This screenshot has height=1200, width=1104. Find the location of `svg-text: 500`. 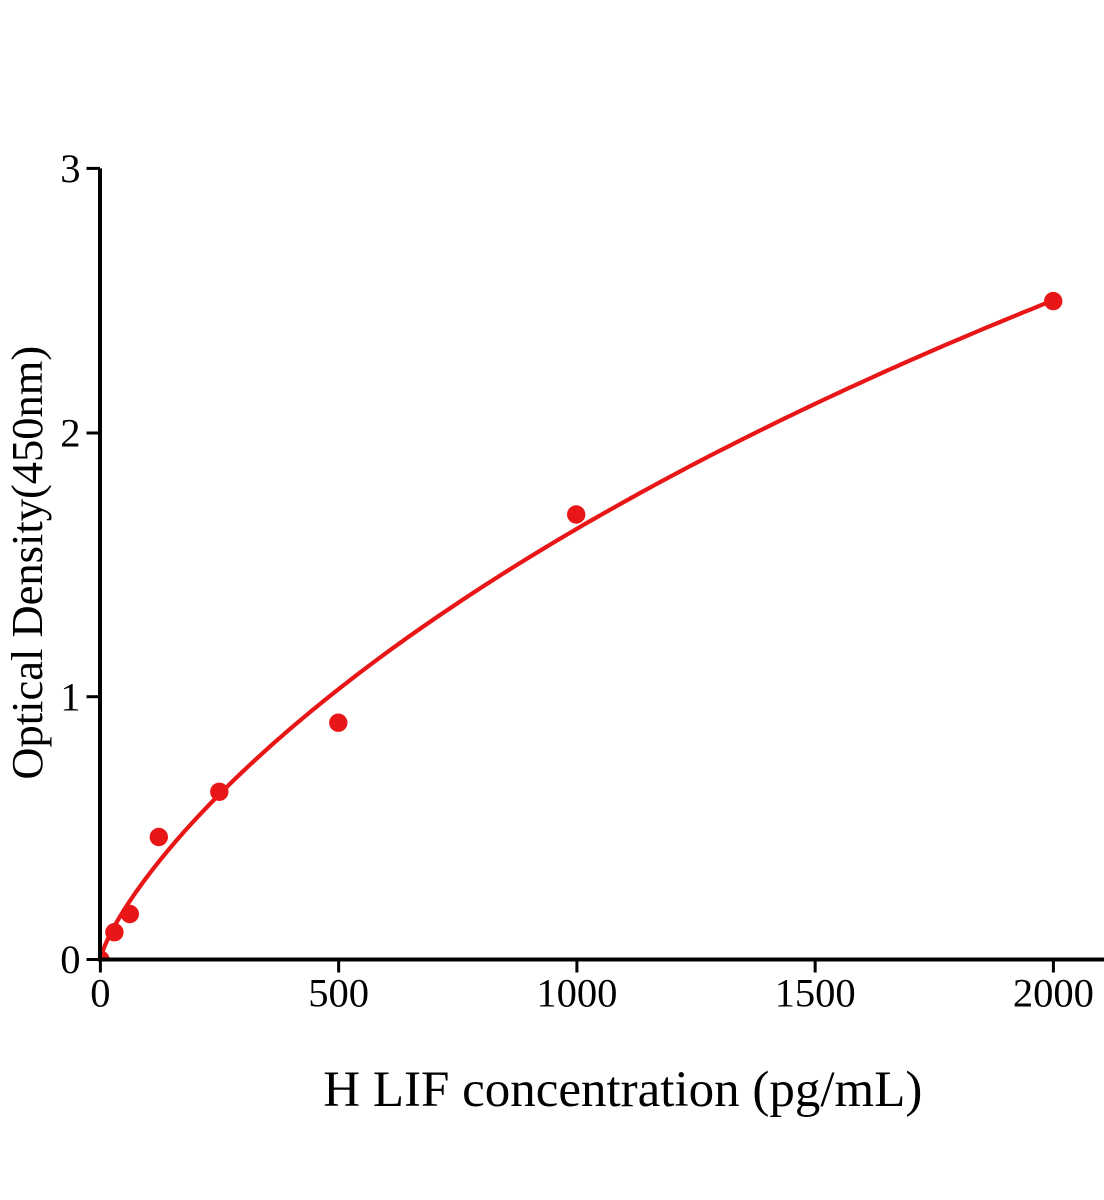

svg-text: 500 is located at coordinates (338, 993).